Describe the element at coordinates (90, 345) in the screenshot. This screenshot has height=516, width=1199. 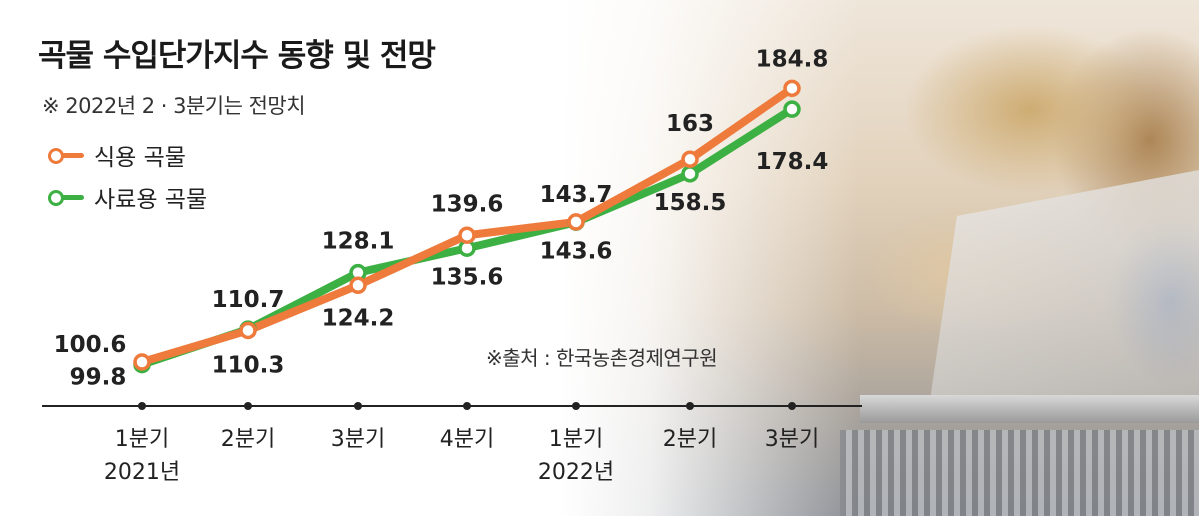
I see `data-label-food-0: 100.6` at that location.